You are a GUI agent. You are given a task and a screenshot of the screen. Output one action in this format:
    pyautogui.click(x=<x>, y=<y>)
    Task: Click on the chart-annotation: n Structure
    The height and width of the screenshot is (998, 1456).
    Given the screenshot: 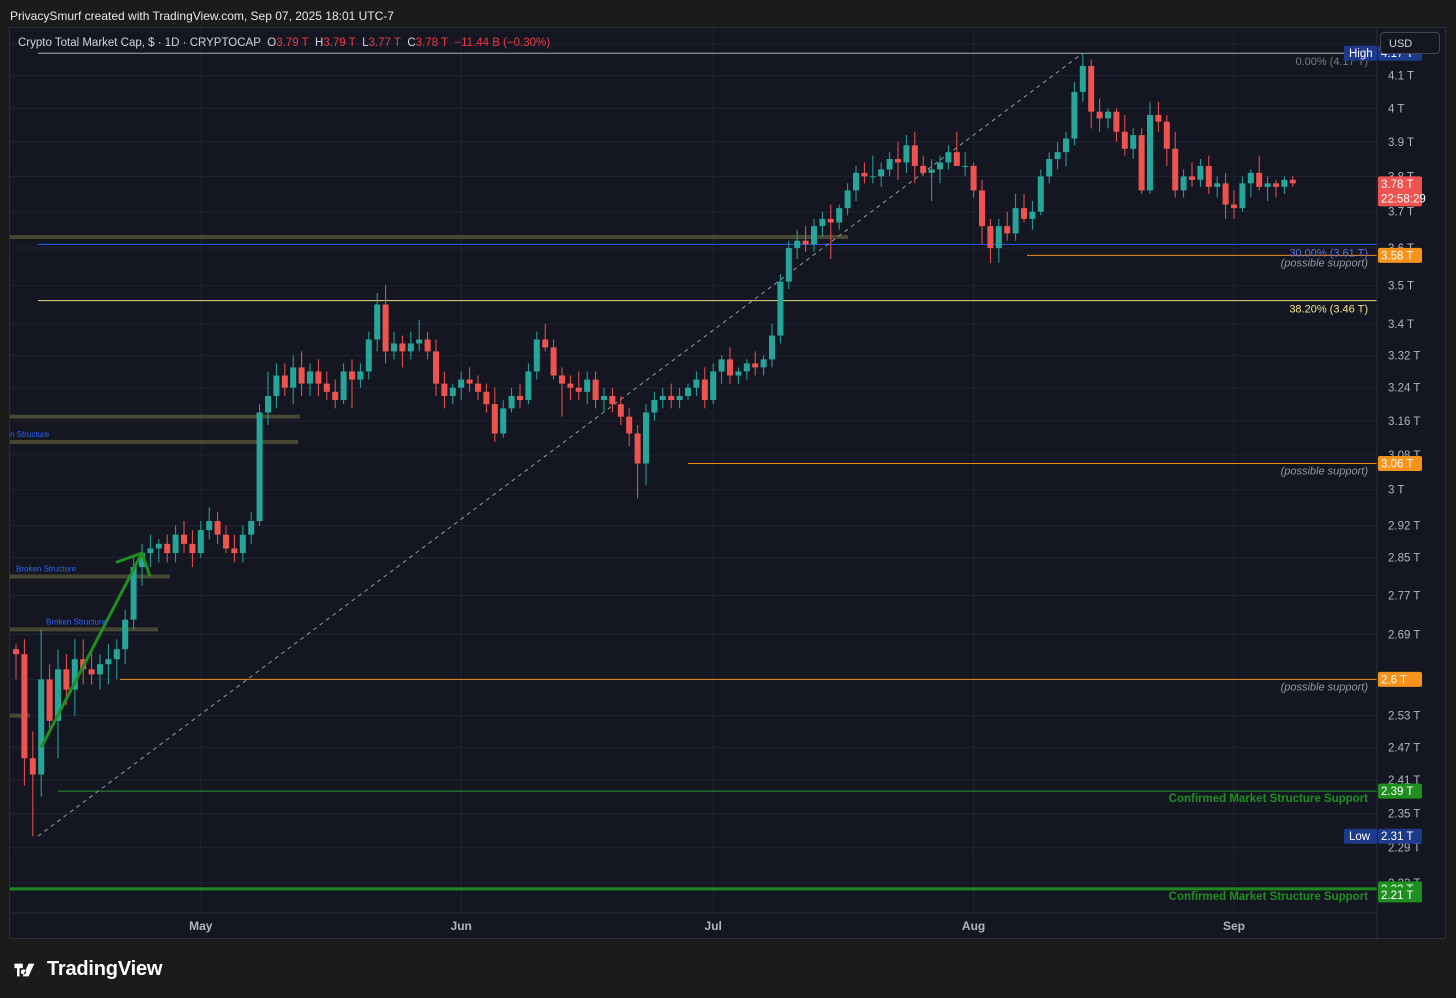 What is the action you would take?
    pyautogui.click(x=30, y=434)
    